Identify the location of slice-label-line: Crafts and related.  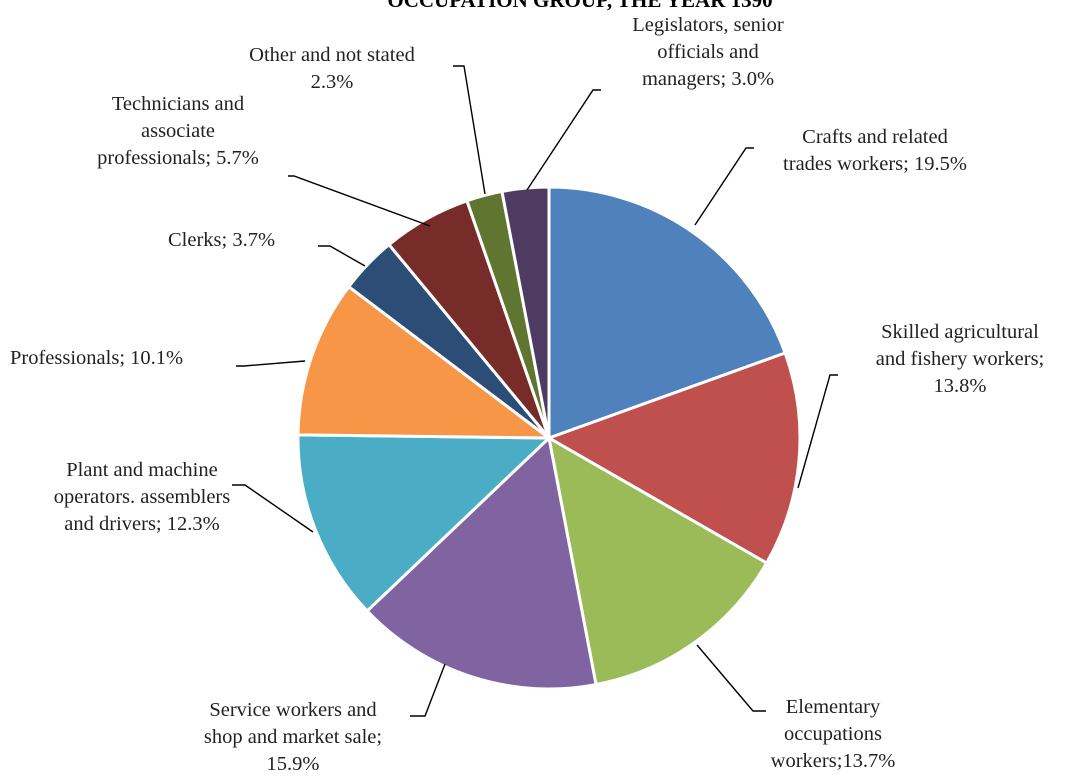
(875, 137).